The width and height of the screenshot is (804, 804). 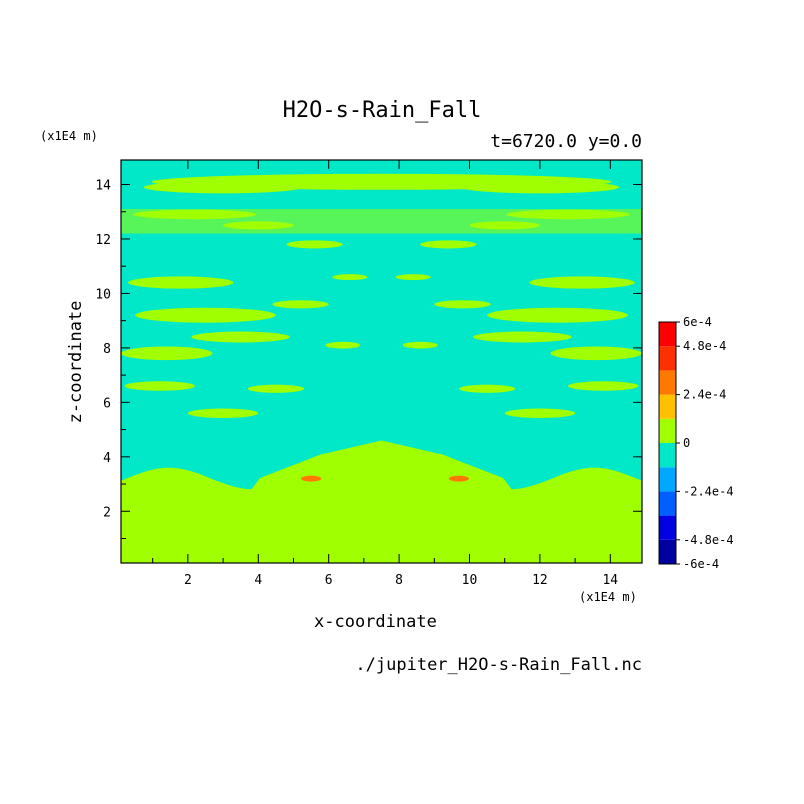 What do you see at coordinates (375, 622) in the screenshot?
I see `x-axis-label: x-coordinate` at bounding box center [375, 622].